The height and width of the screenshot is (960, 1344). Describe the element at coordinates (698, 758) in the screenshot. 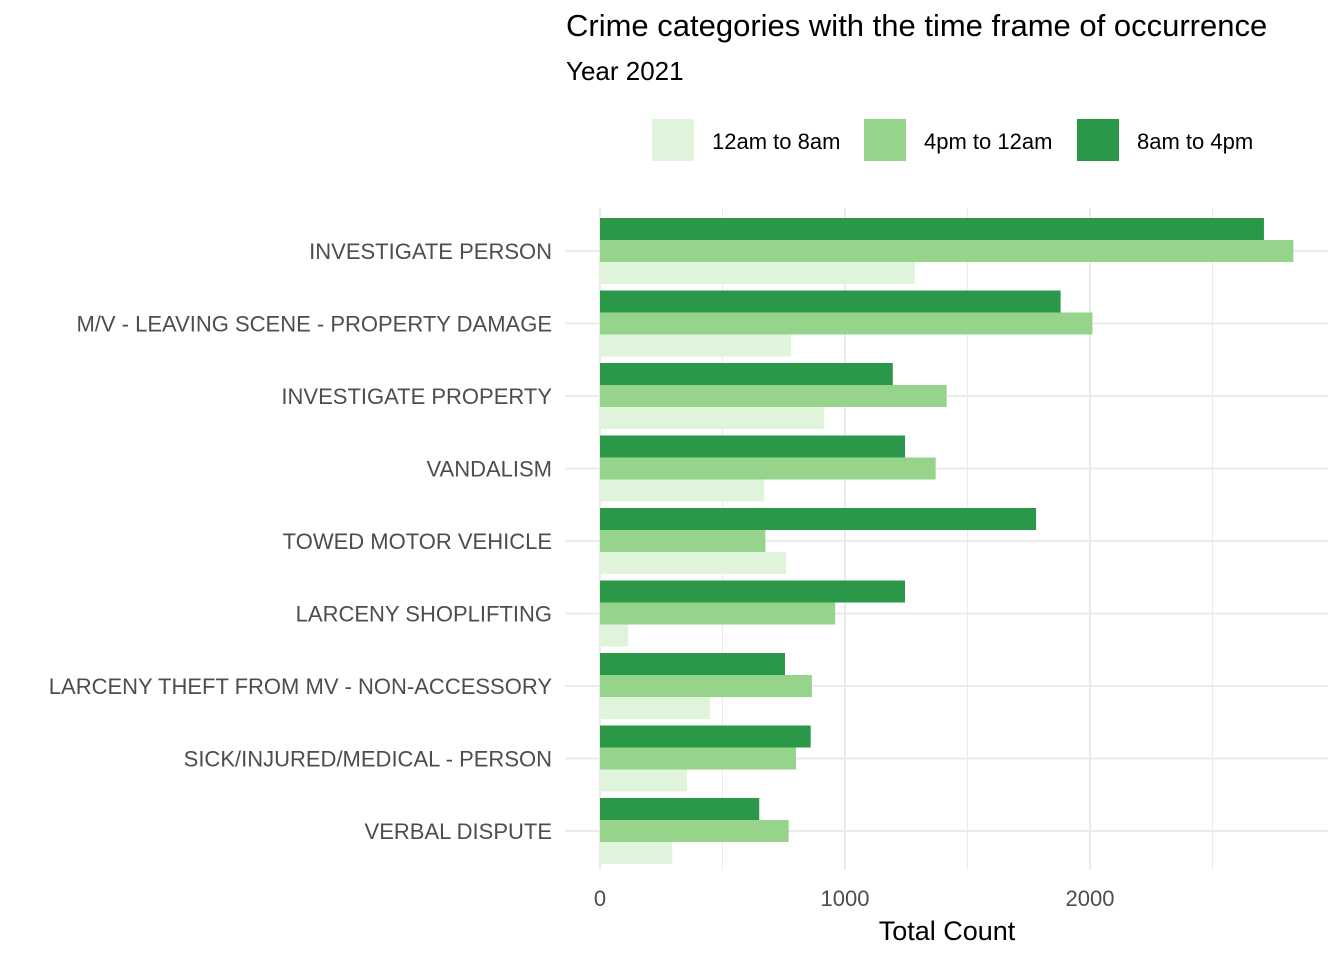

I see `bar-sick-injured-medical-person-4pm-to-12am` at that location.